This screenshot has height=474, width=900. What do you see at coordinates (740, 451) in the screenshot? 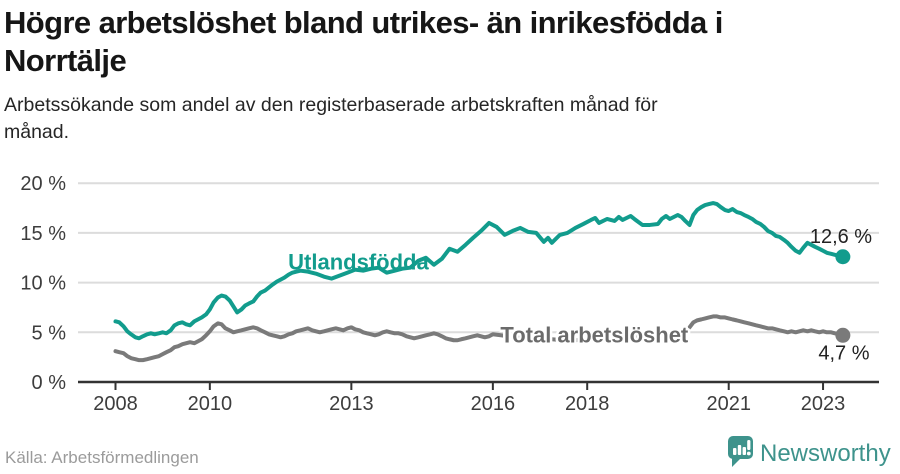
I see `newsworthy-bubble-chart-icon` at bounding box center [740, 451].